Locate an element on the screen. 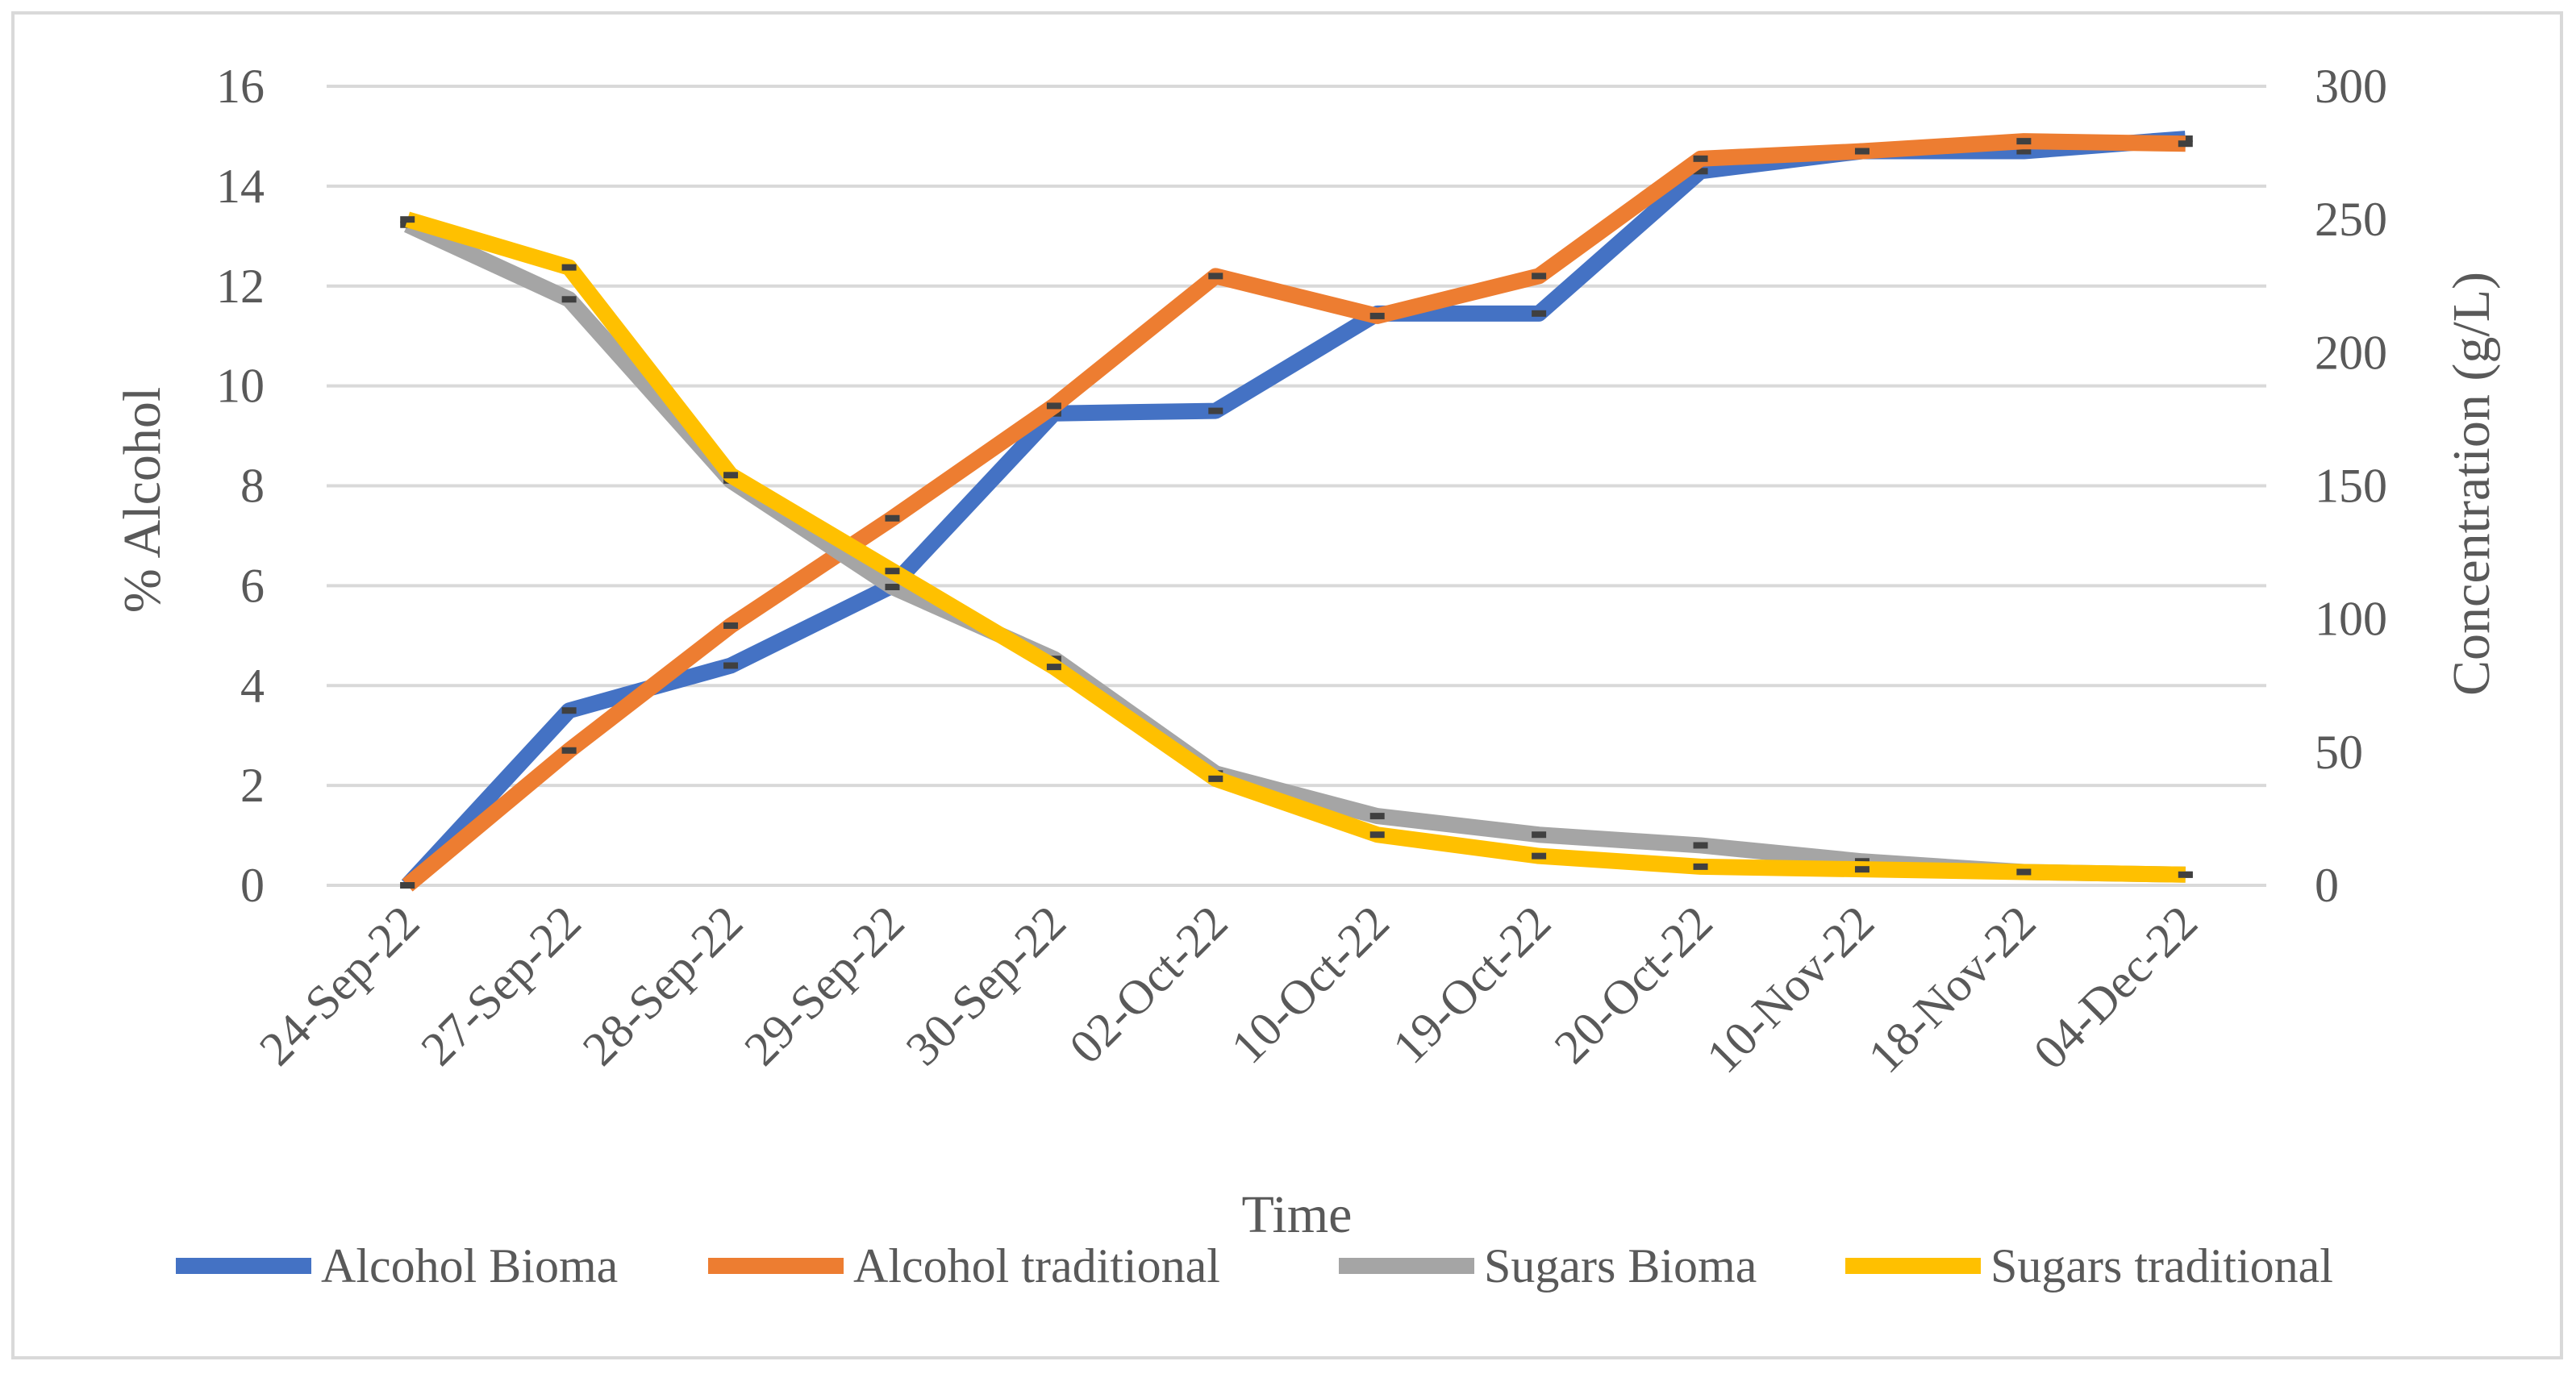 The image size is (2576, 1382). legend-label-alcohol-bioma: Alcohol Bioma is located at coordinates (469, 1266).